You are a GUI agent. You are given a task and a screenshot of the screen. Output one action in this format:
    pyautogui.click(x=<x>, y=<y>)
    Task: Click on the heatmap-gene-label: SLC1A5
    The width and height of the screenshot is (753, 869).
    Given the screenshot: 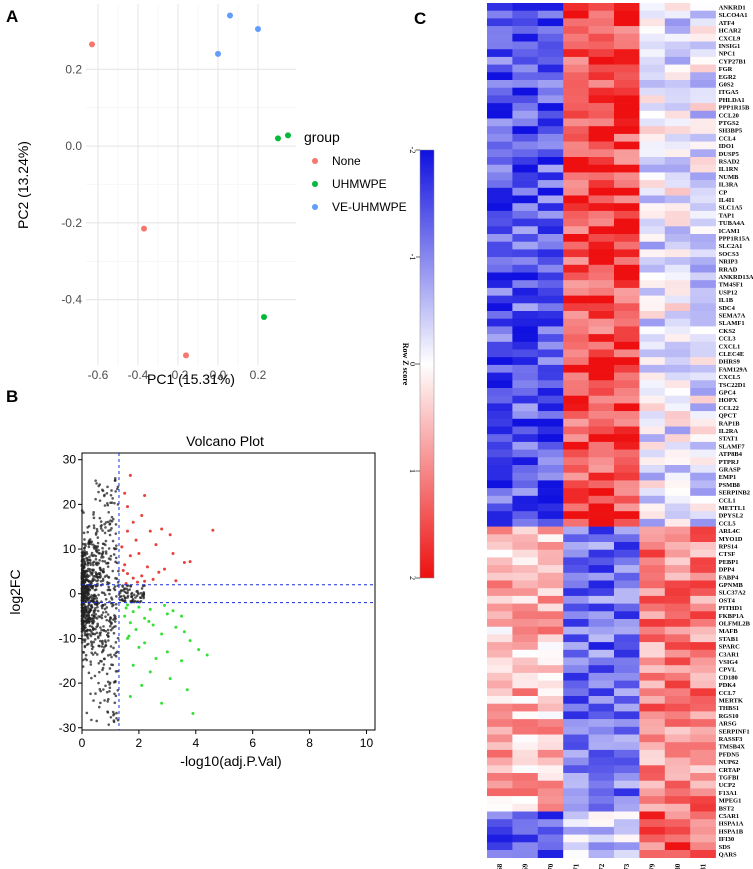 What is the action you would take?
    pyautogui.click(x=731, y=208)
    